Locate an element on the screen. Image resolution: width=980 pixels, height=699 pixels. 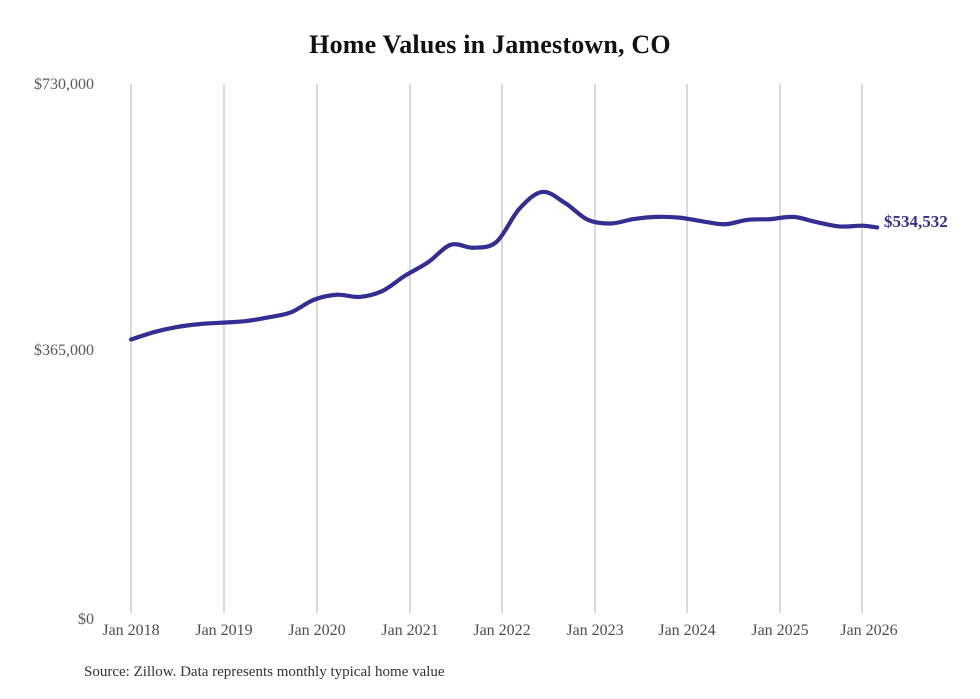
xtick-label-jan-2026: Jan 2026 is located at coordinates (869, 630).